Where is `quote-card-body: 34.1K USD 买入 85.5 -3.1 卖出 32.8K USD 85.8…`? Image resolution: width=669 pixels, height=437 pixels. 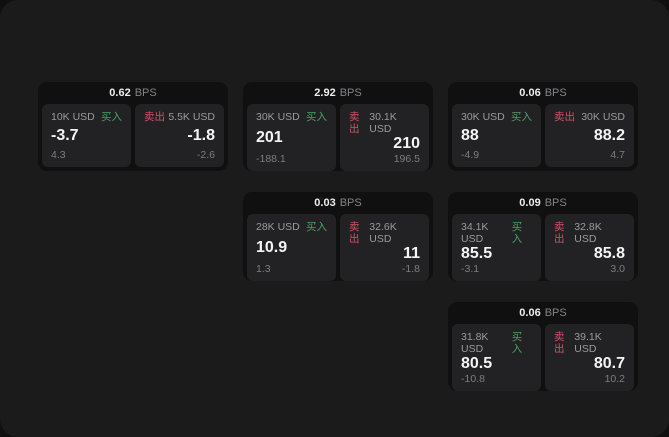
quote-card-body: 34.1K USD 买入 85.5 -3.1 卖出 32.8K USD 85.8… is located at coordinates (543, 249).